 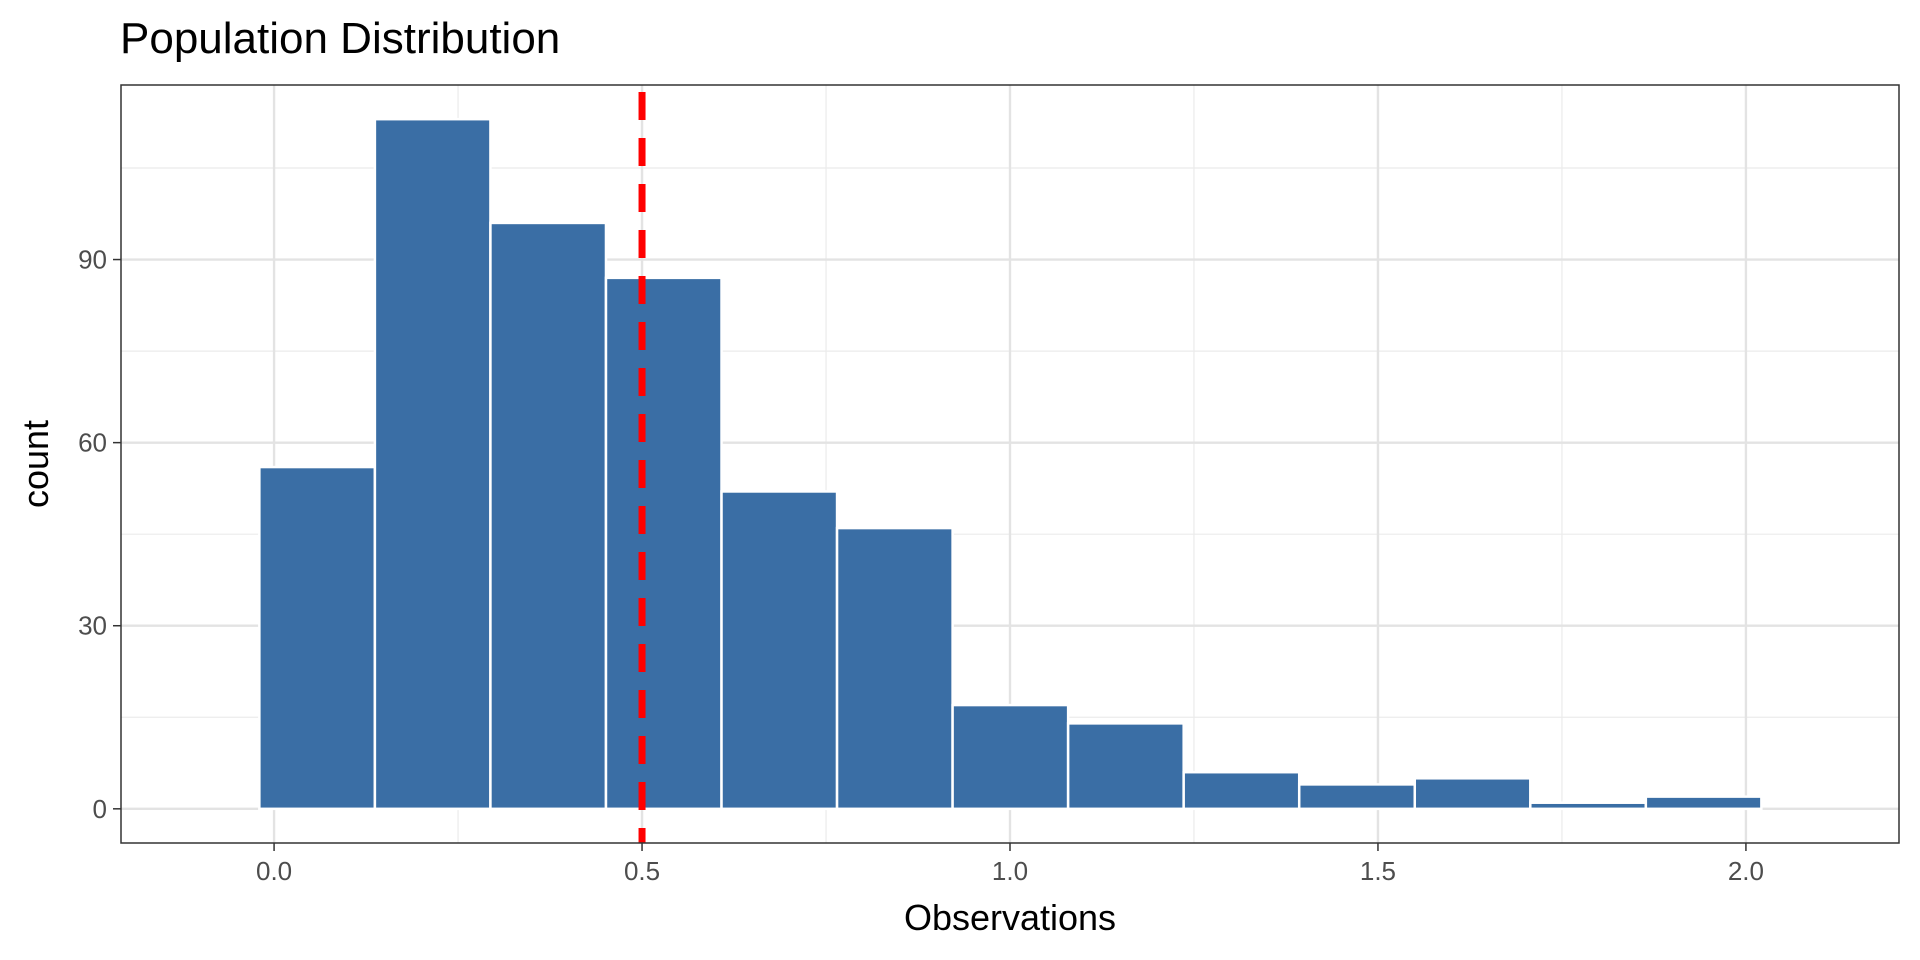 I want to click on y-tick-label: 0, so click(x=100, y=809).